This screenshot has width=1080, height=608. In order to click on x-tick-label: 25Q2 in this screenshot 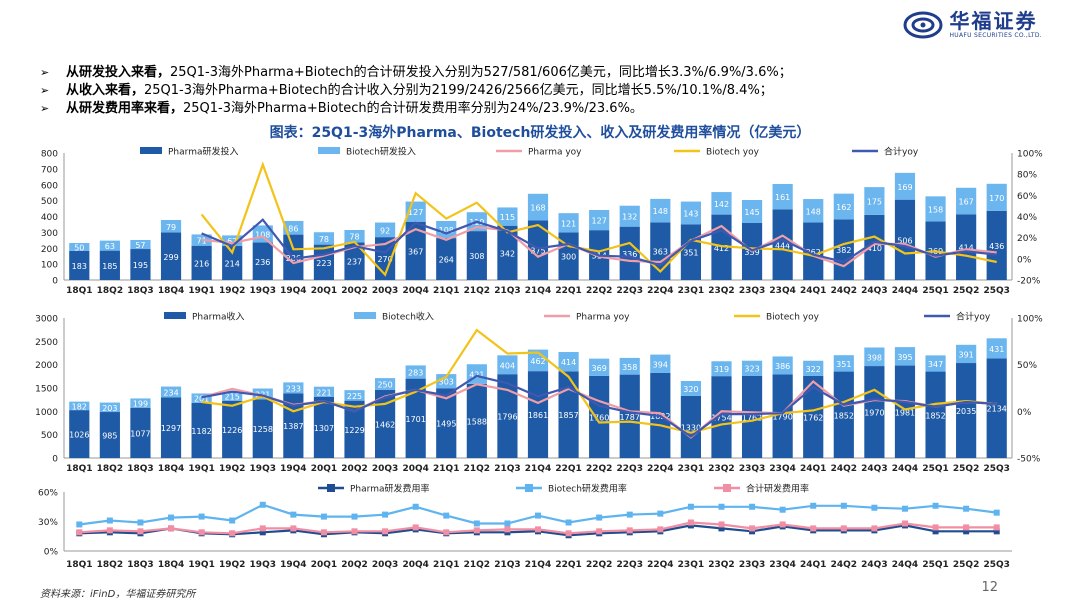, I will do `click(966, 469)`.